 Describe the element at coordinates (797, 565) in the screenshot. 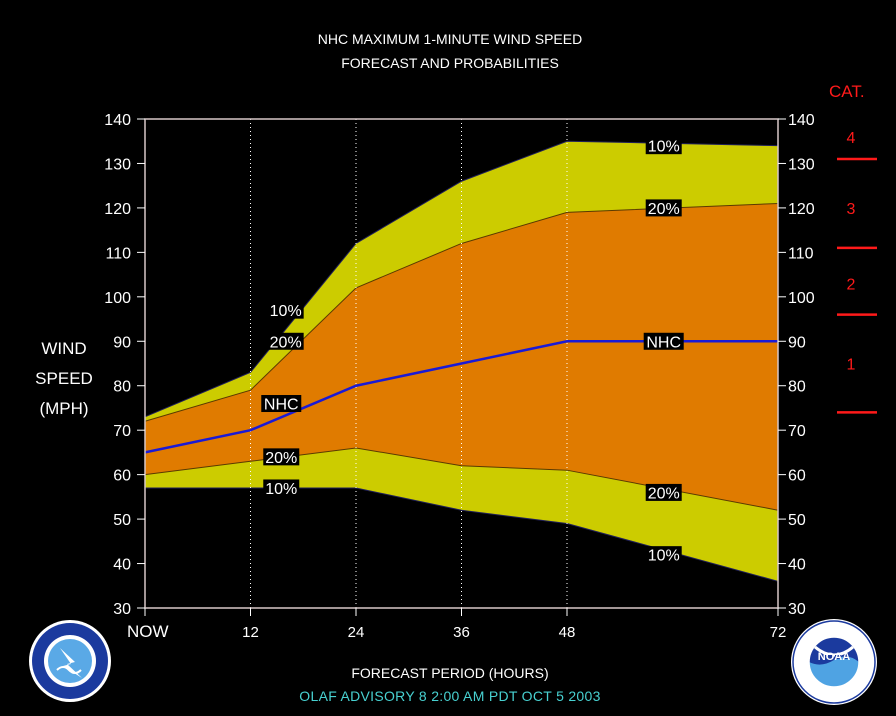

I see `y-tick-label-right-40: 40` at that location.